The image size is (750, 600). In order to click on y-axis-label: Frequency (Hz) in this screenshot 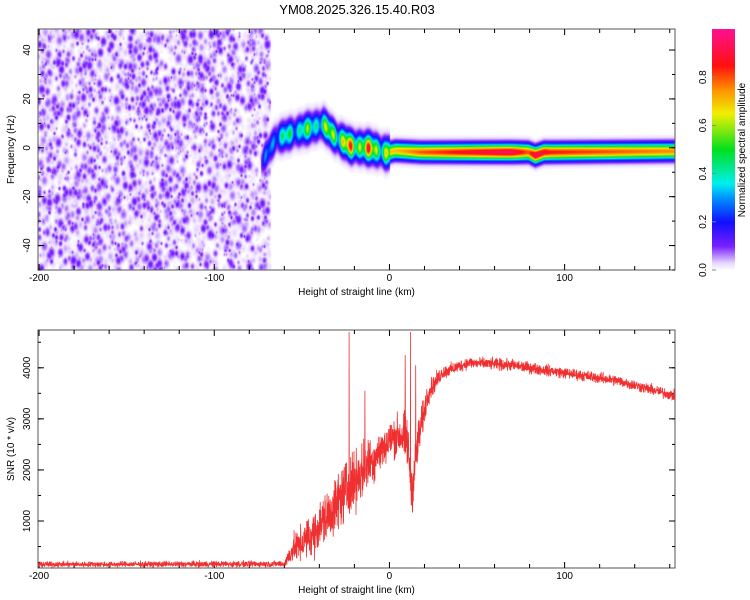, I will do `click(11, 149)`.